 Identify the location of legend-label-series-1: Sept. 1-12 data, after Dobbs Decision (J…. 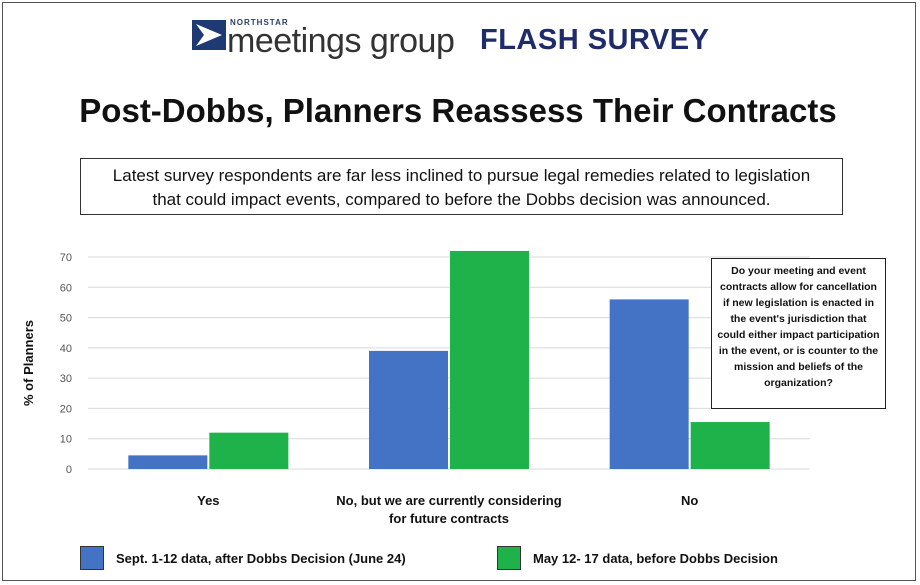
(261, 558).